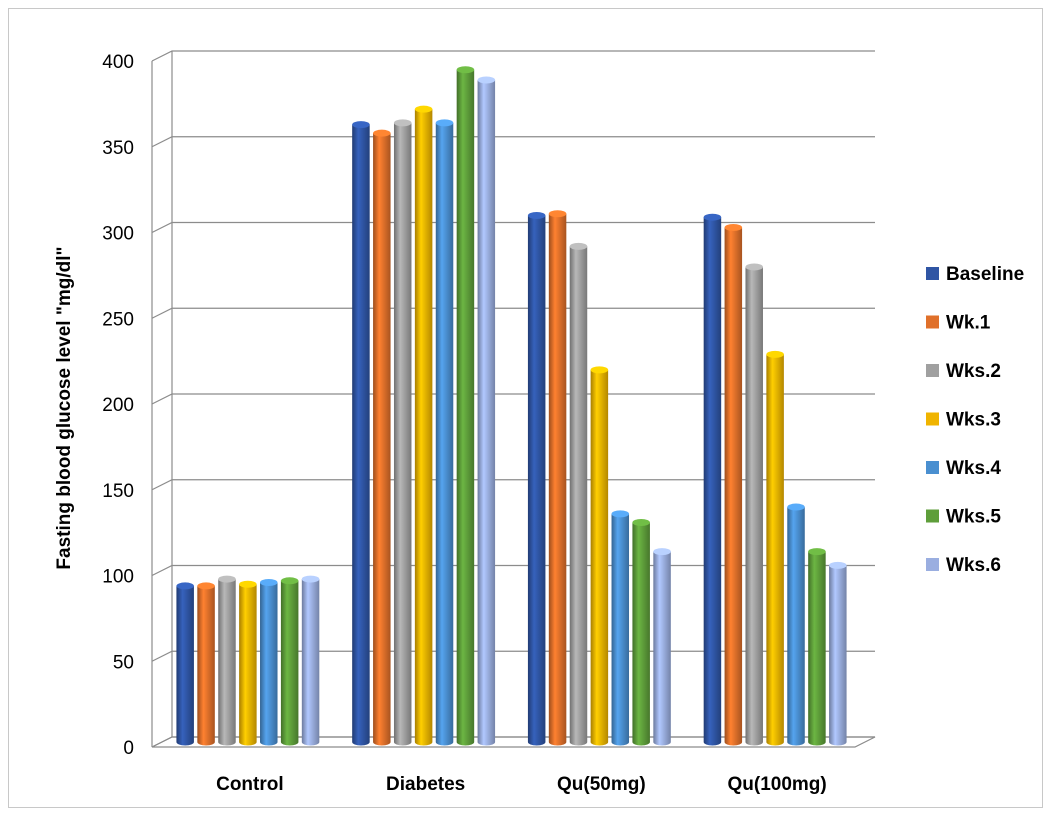  I want to click on legend-label: Baseline, so click(985, 274).